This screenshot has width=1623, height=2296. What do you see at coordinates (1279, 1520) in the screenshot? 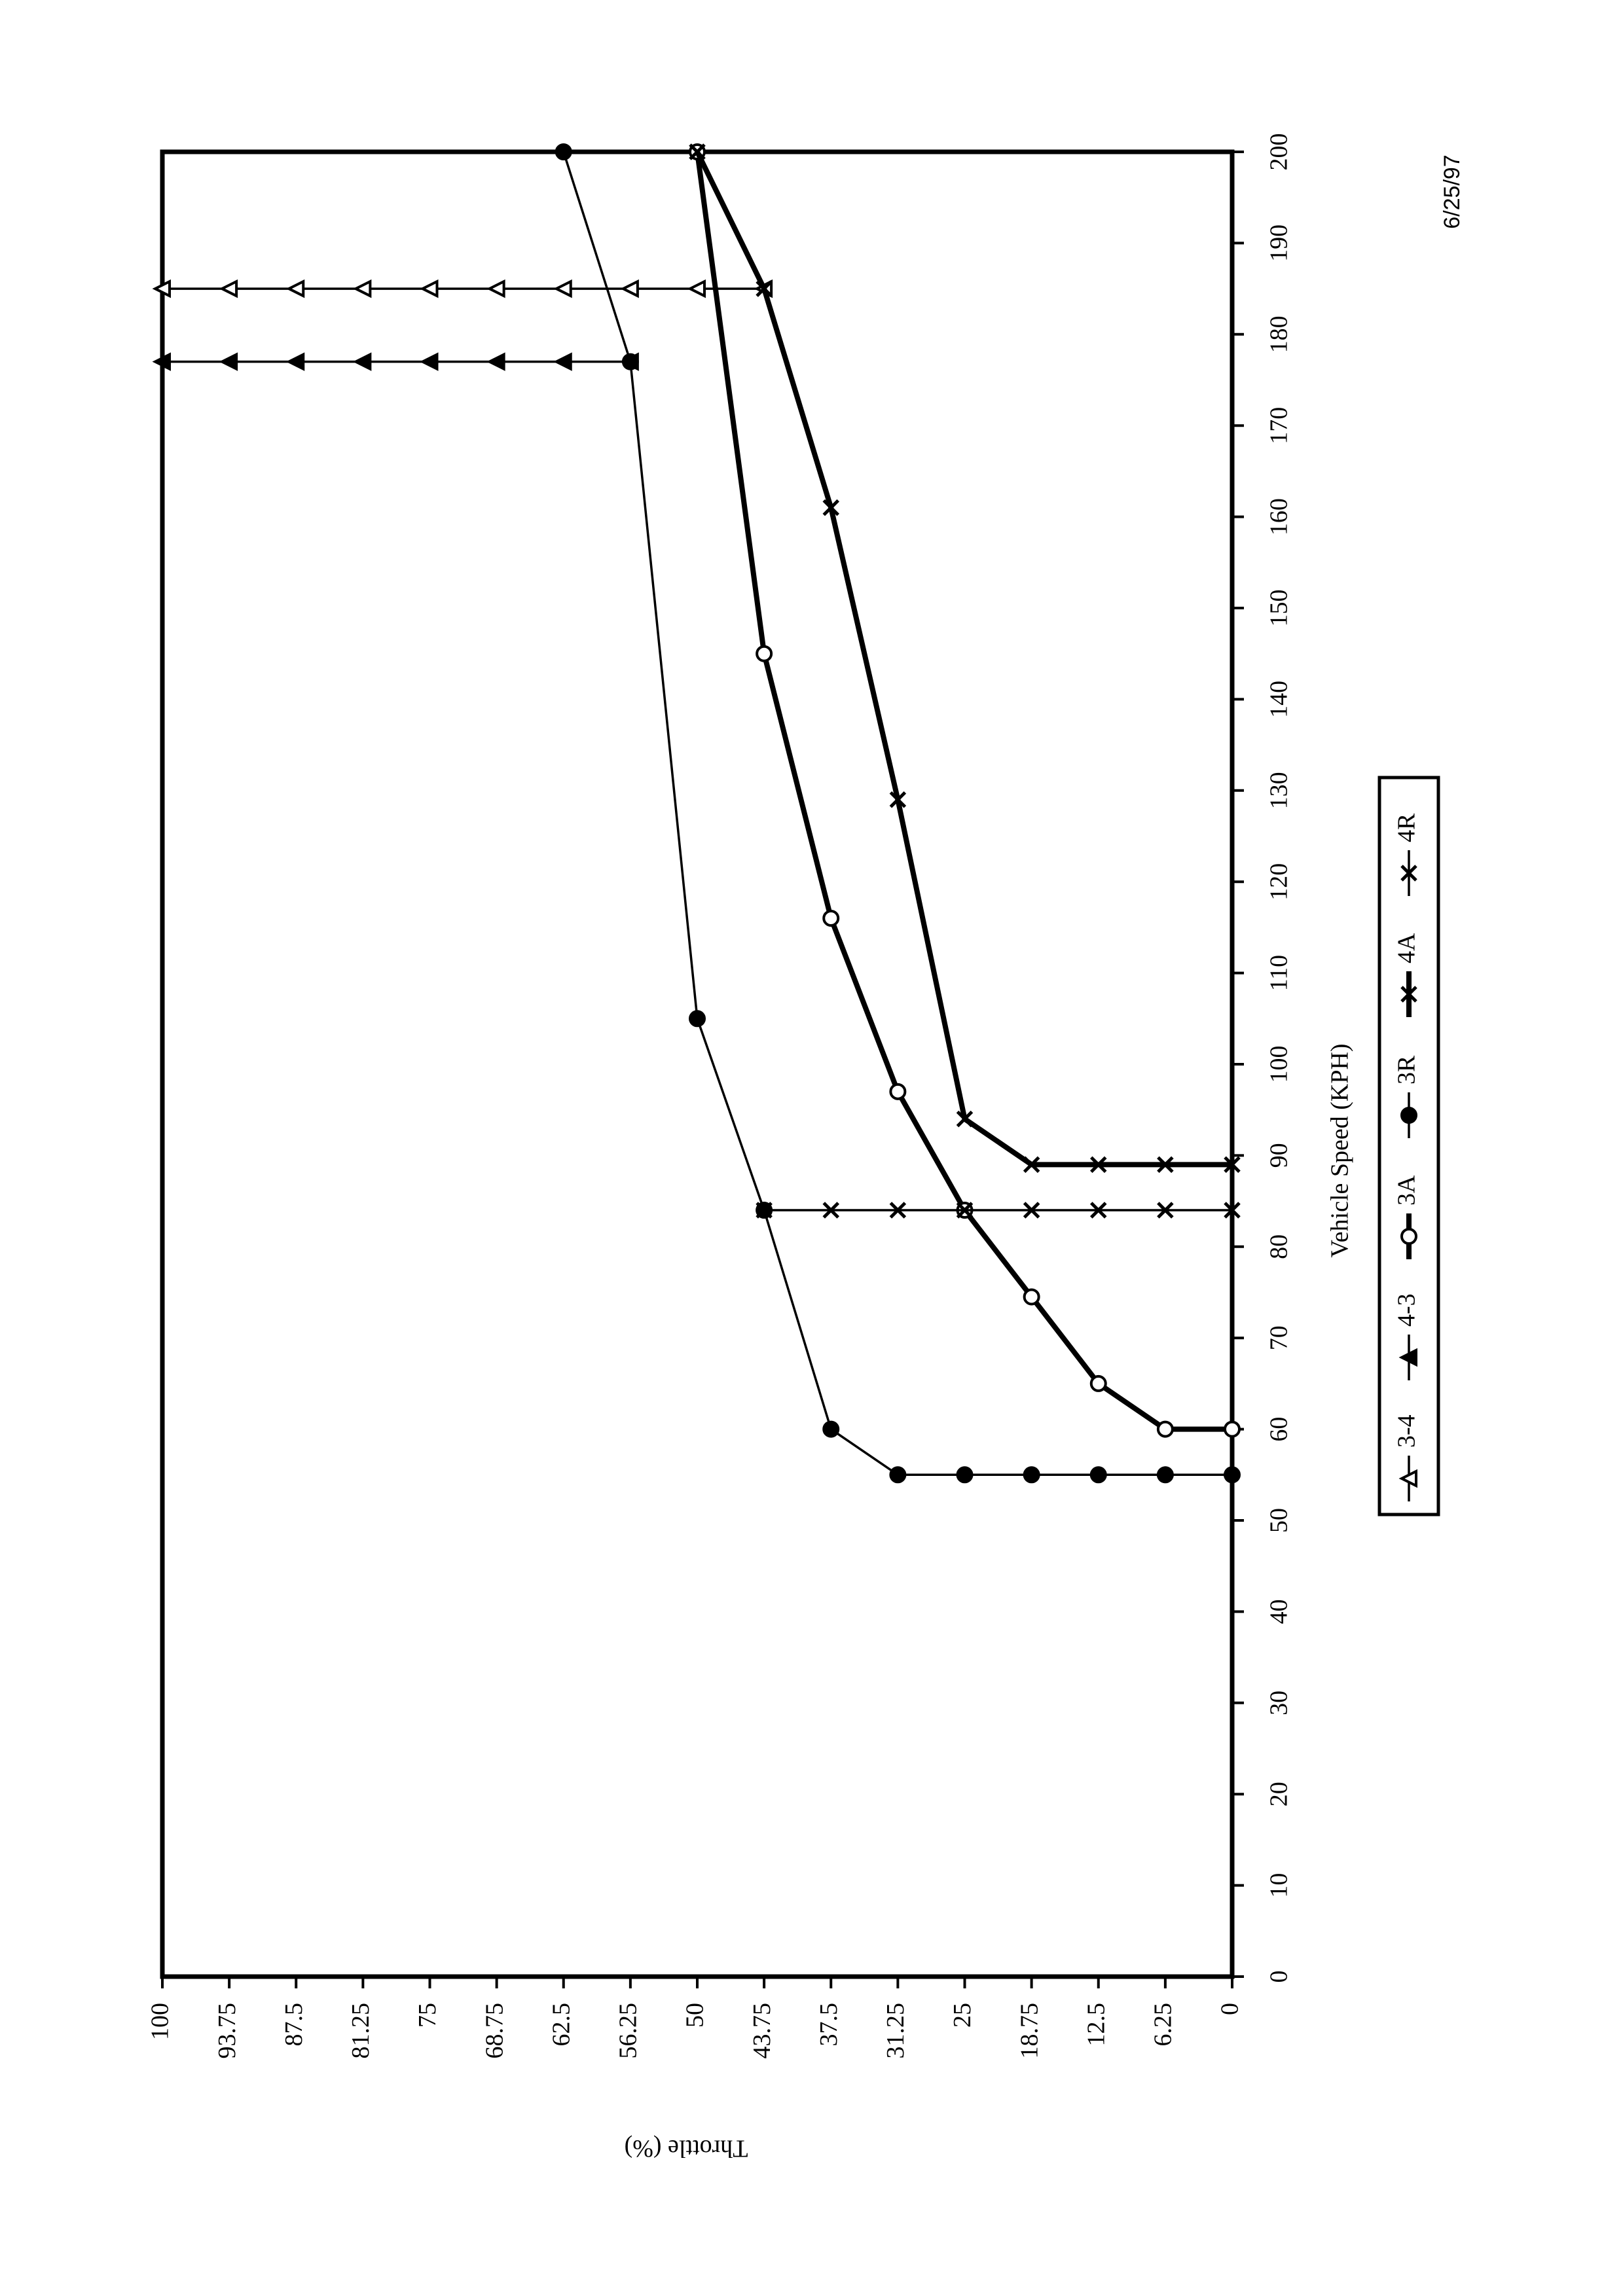
I see `x-tick-label: 50` at bounding box center [1279, 1520].